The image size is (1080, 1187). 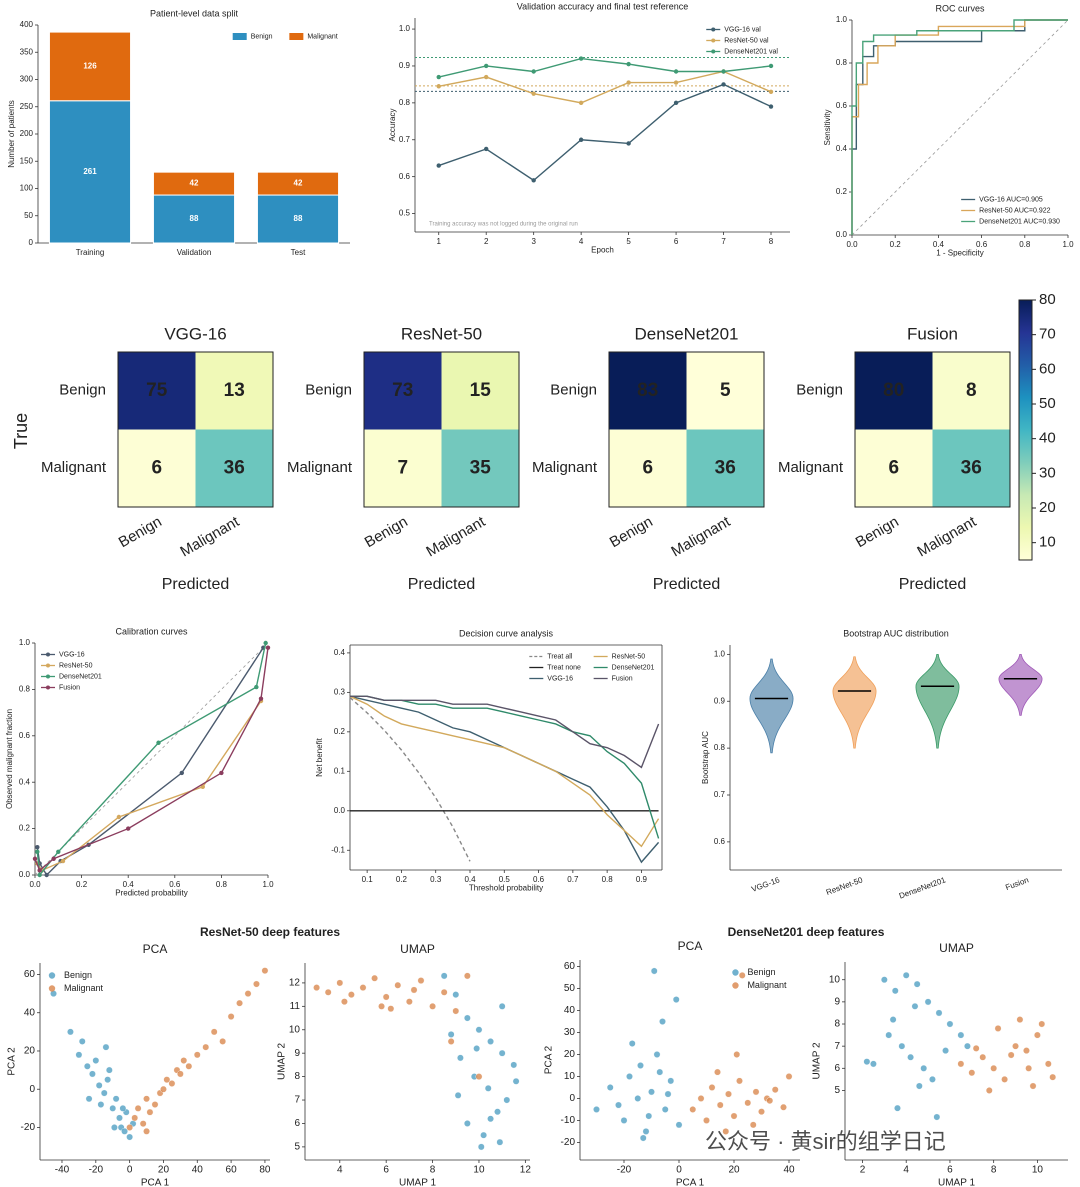 What do you see at coordinates (971, 467) in the screenshot?
I see `cell-label: 36` at bounding box center [971, 467].